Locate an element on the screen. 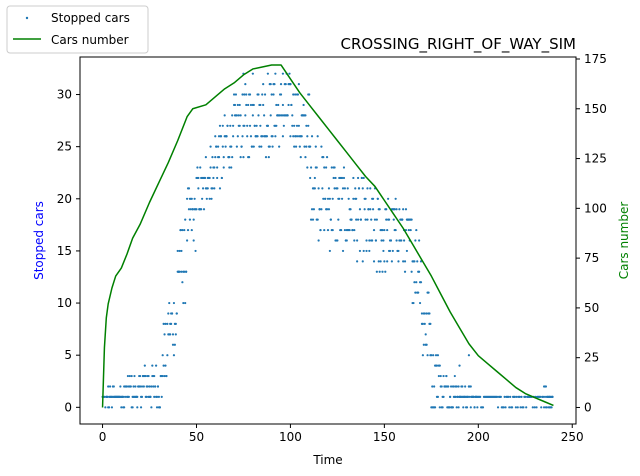 The height and width of the screenshot is (476, 640). y-right-tick-label: 25 is located at coordinates (591, 358).